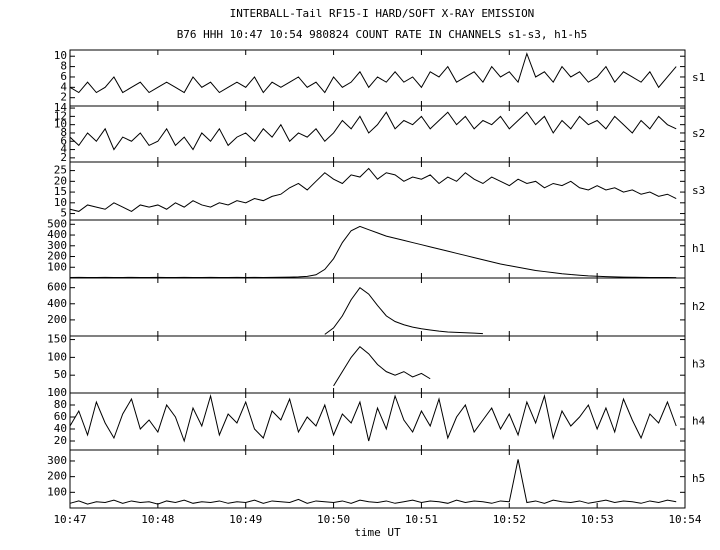  I want to click on x-tick-label: 10:47, so click(69, 519).